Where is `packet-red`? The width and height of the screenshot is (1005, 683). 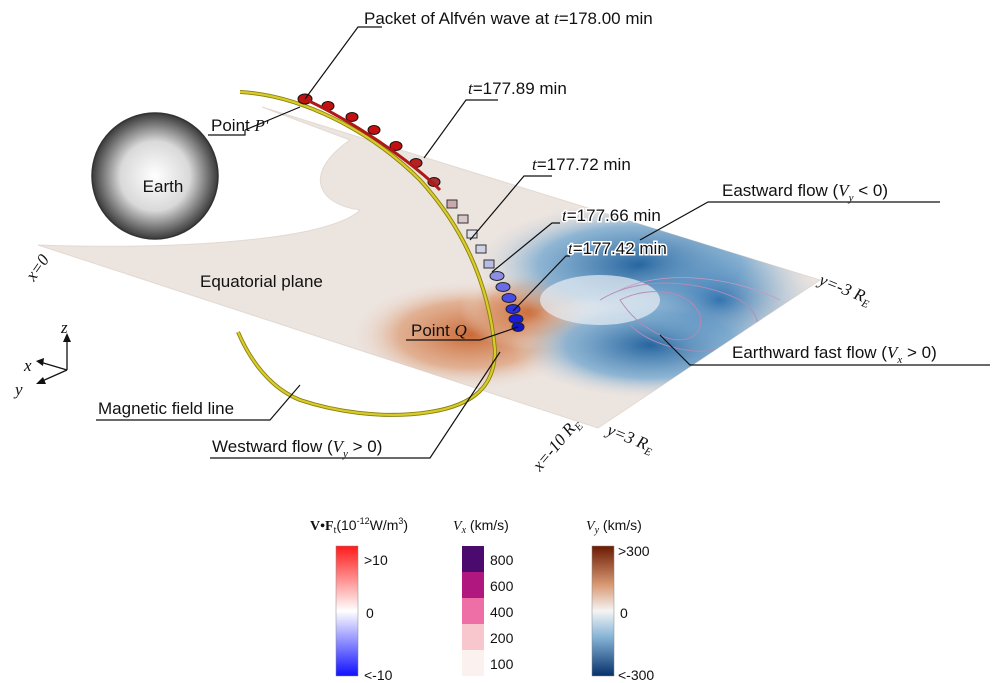 packet-red is located at coordinates (369, 142).